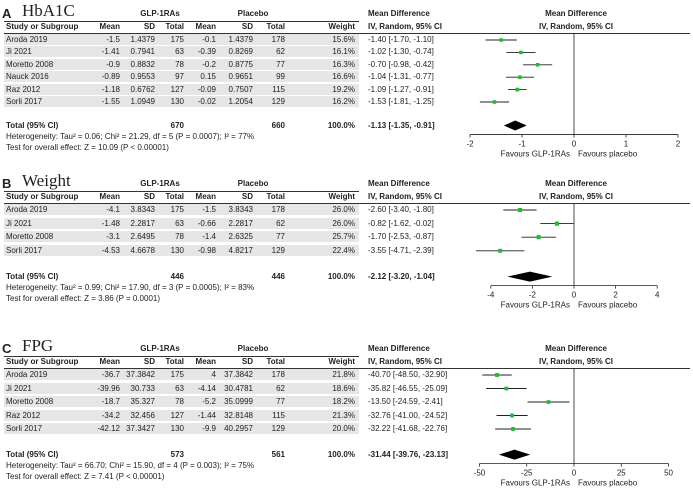  Describe the element at coordinates (408, 415) in the screenshot. I see `study-ci: -32.76 [-41.00, -24.52]` at that location.